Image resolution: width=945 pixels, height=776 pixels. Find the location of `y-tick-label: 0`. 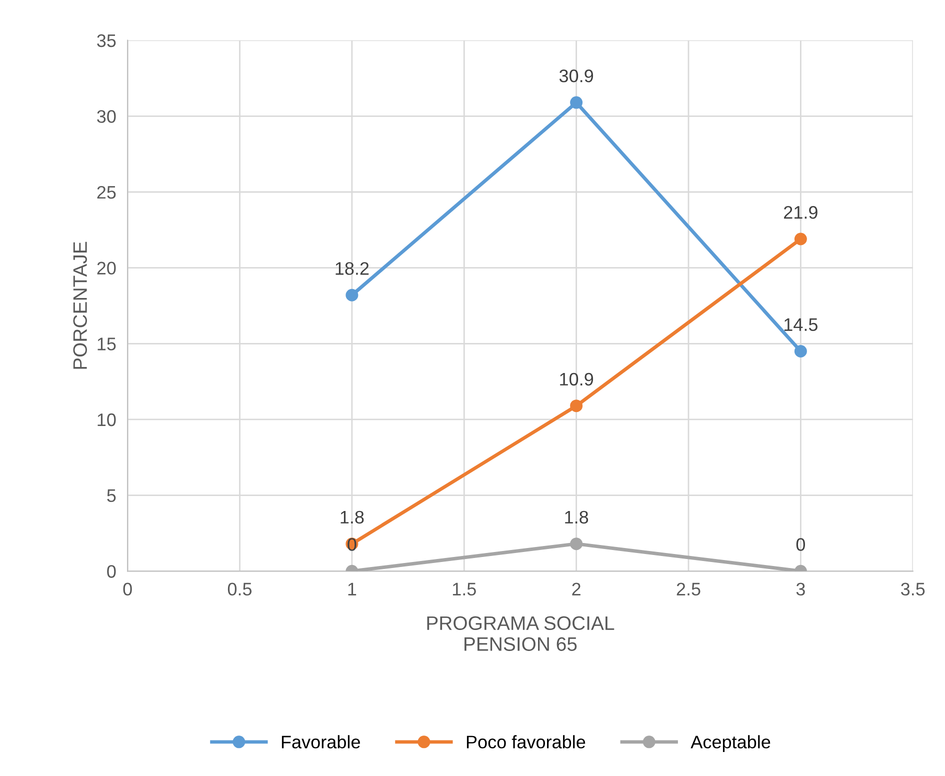

y-tick-label: 0 is located at coordinates (111, 571).